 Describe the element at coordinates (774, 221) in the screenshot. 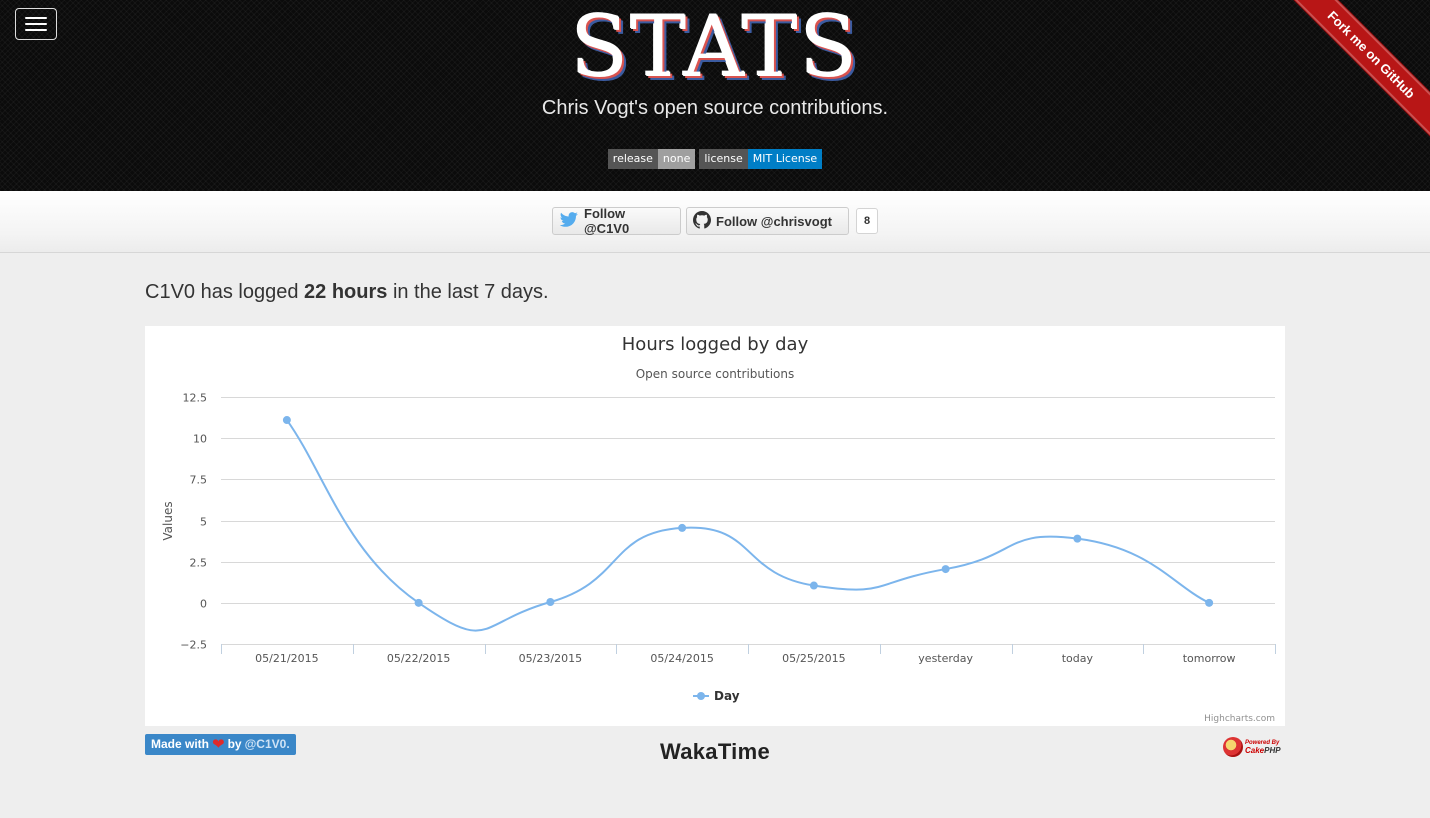

I see `github-follow-label: Follow @chrisvogt` at that location.